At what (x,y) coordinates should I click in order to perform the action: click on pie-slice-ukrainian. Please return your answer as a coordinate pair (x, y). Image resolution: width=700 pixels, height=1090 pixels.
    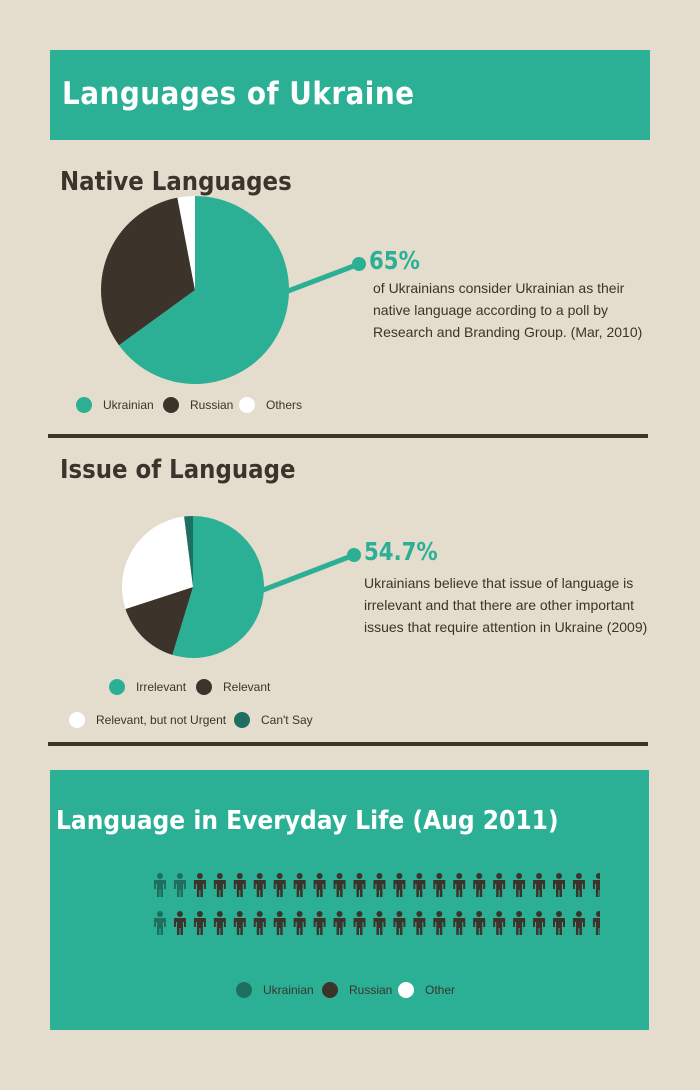
    Looking at the image, I should click on (204, 290).